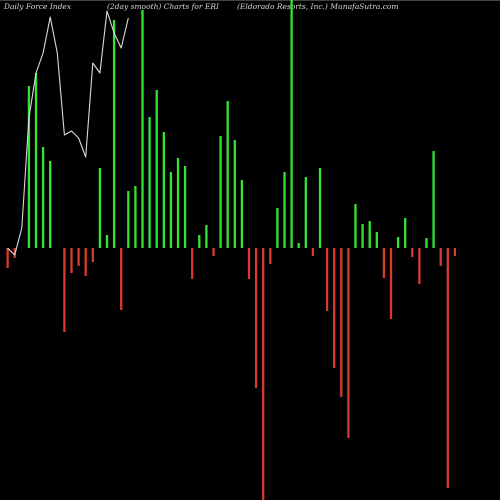 Image resolution: width=500 pixels, height=500 pixels. What do you see at coordinates (37, 6) in the screenshot?
I see `header-left-label: Daily Force Index` at bounding box center [37, 6].